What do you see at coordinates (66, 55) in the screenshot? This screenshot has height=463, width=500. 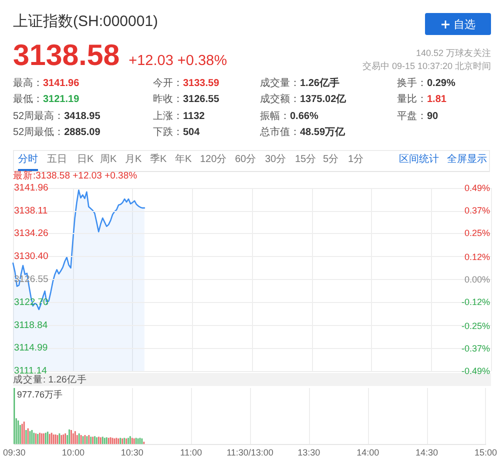 I see `text: 3138.58` at bounding box center [66, 55].